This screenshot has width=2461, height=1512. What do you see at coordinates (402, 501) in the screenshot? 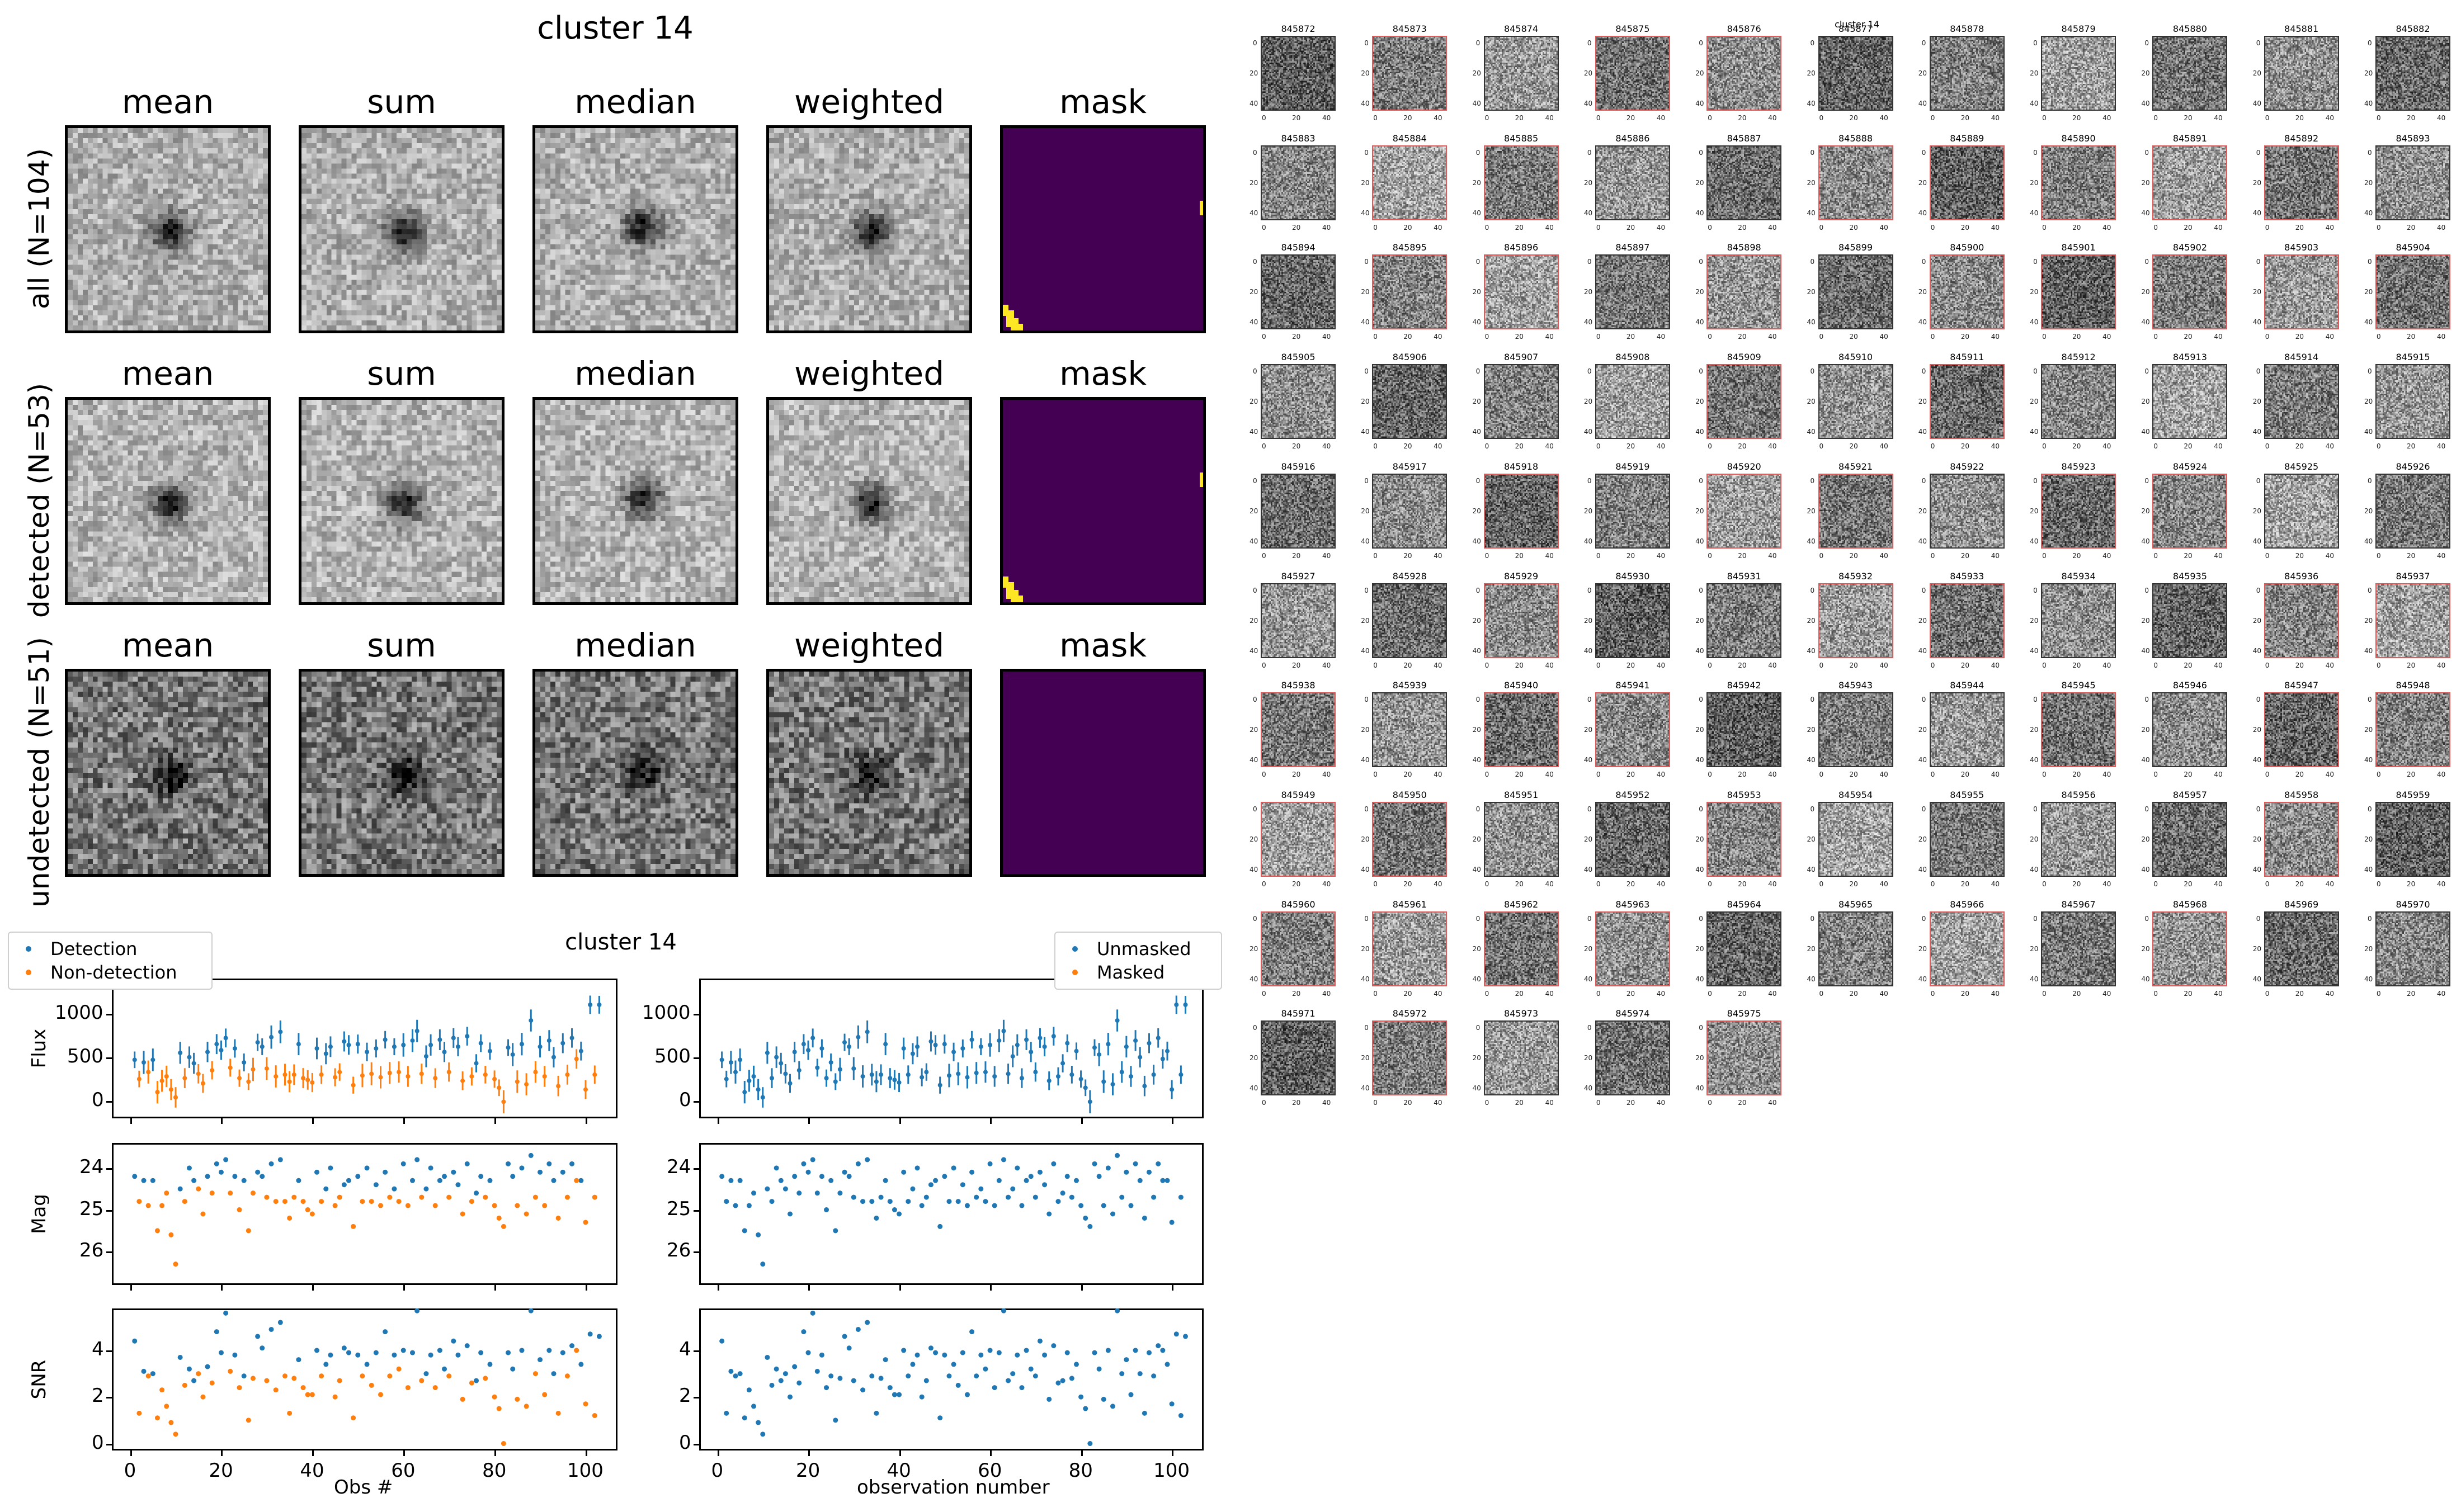
I see `stamp-image` at bounding box center [402, 501].